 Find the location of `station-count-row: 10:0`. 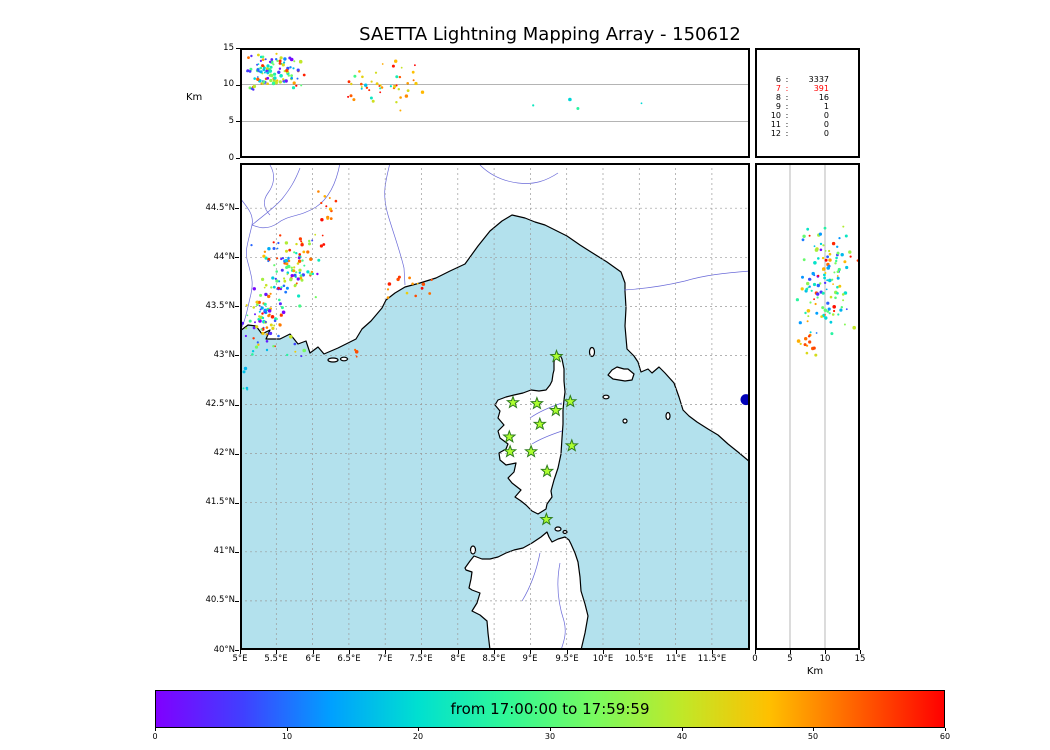

station-count-row: 10:0 is located at coordinates (799, 115).